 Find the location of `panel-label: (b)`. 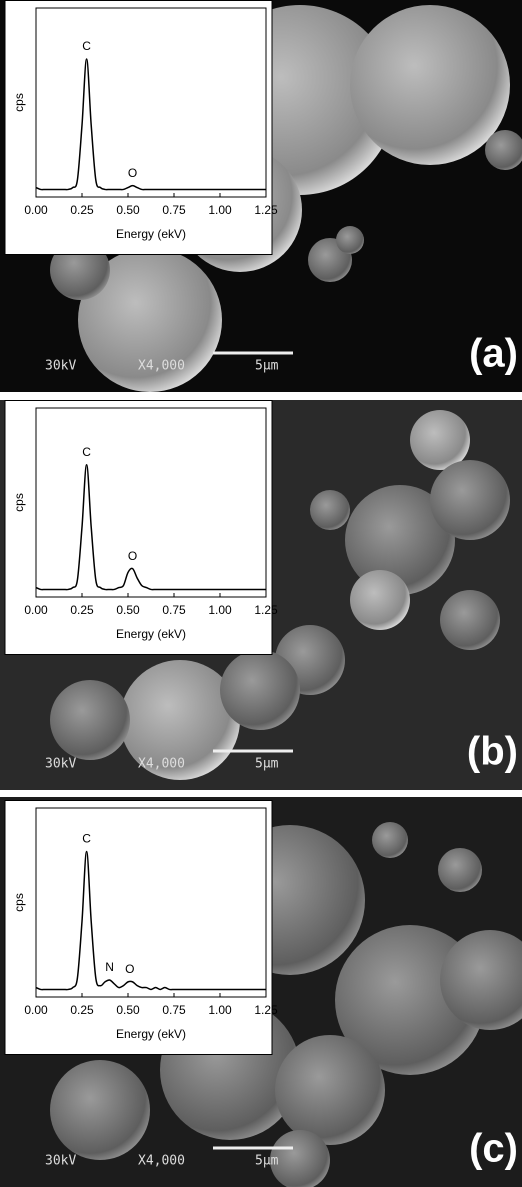

panel-label: (b) is located at coordinates (492, 752).